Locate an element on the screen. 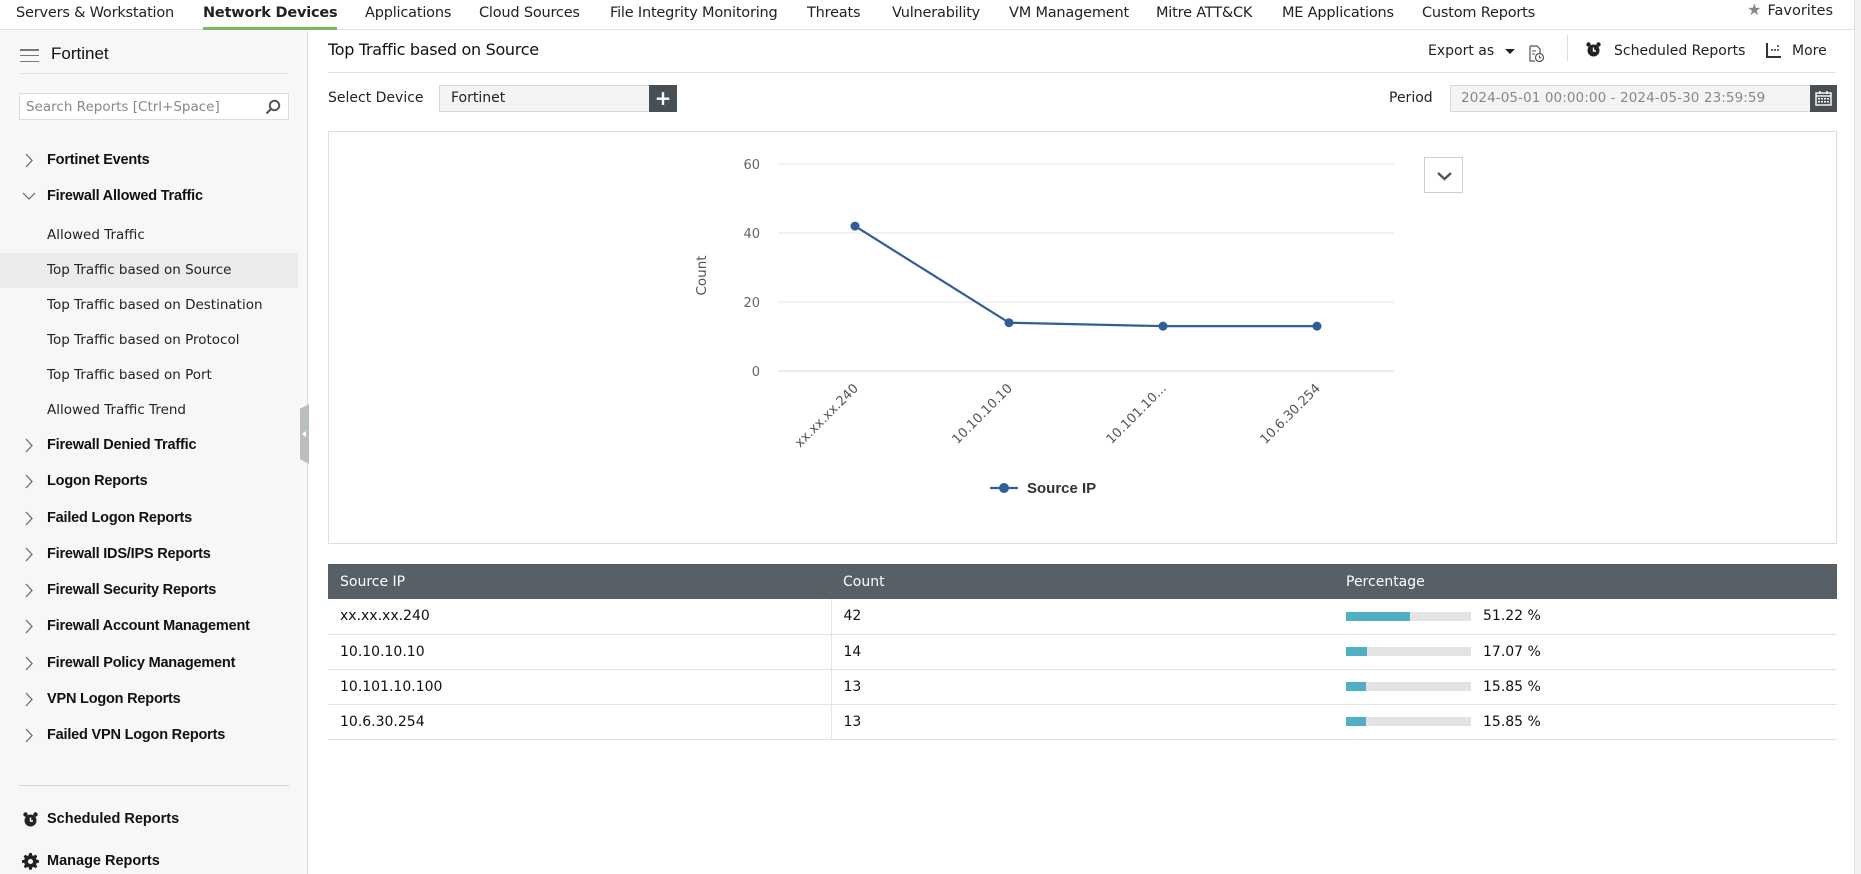  search-reports-input is located at coordinates (135, 106).